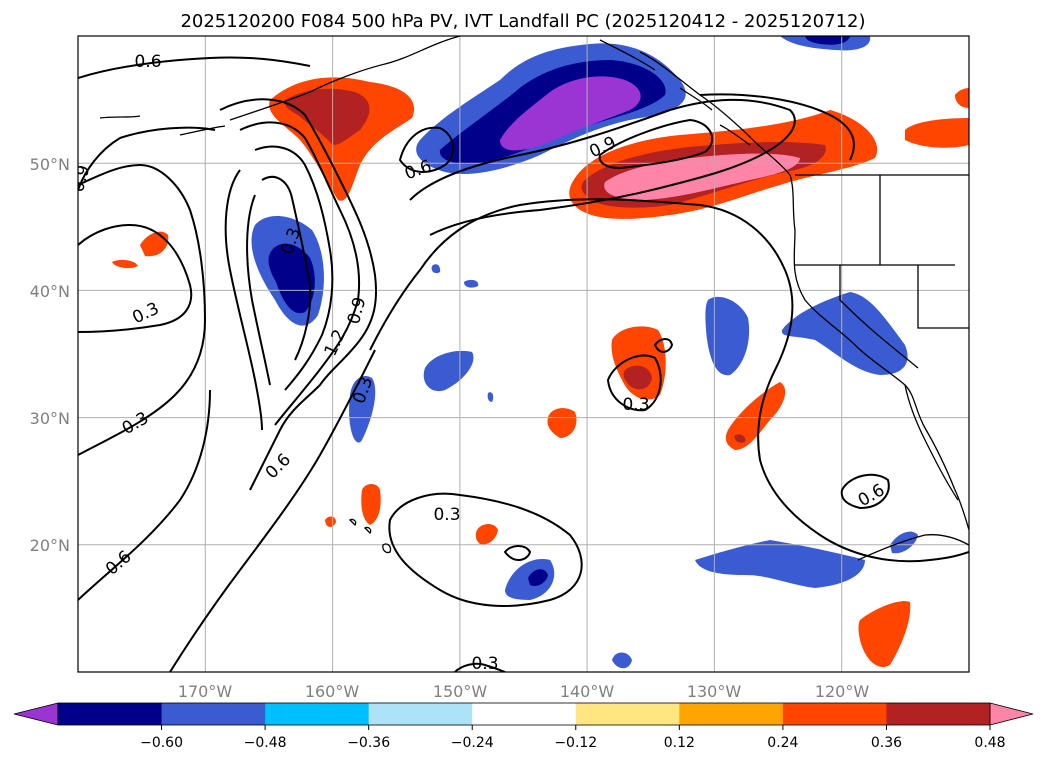 This screenshot has width=1047, height=765. Describe the element at coordinates (886, 743) in the screenshot. I see `colorbar-tick-label: 0.36` at that location.